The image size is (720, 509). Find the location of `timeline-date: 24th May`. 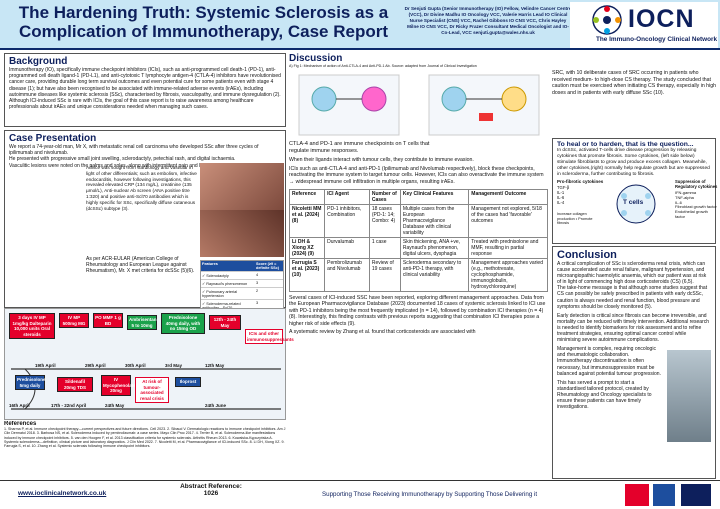

timeline-date: 24th May is located at coordinates (115, 405).